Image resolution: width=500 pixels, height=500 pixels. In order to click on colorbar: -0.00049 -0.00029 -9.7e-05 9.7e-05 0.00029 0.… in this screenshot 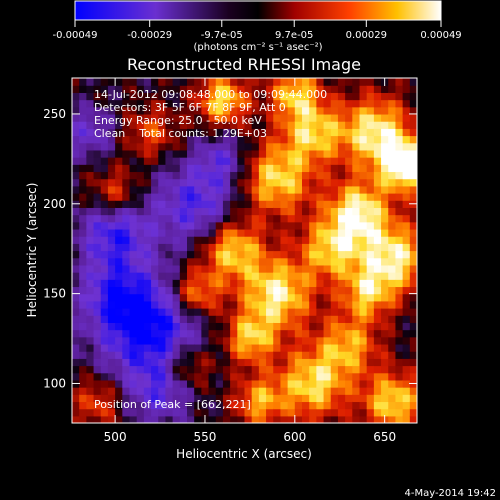, I will do `click(257, 26)`.